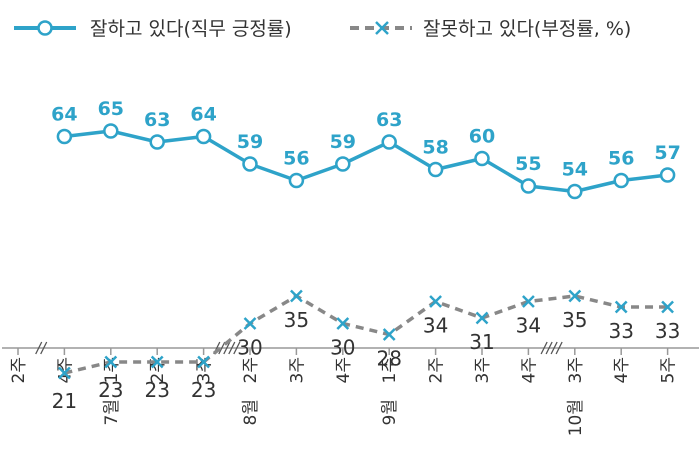  What do you see at coordinates (527, 29) in the screenshot?
I see `legend-disapprove-label: 잘못하고 있다(부정률, %)` at bounding box center [527, 29].